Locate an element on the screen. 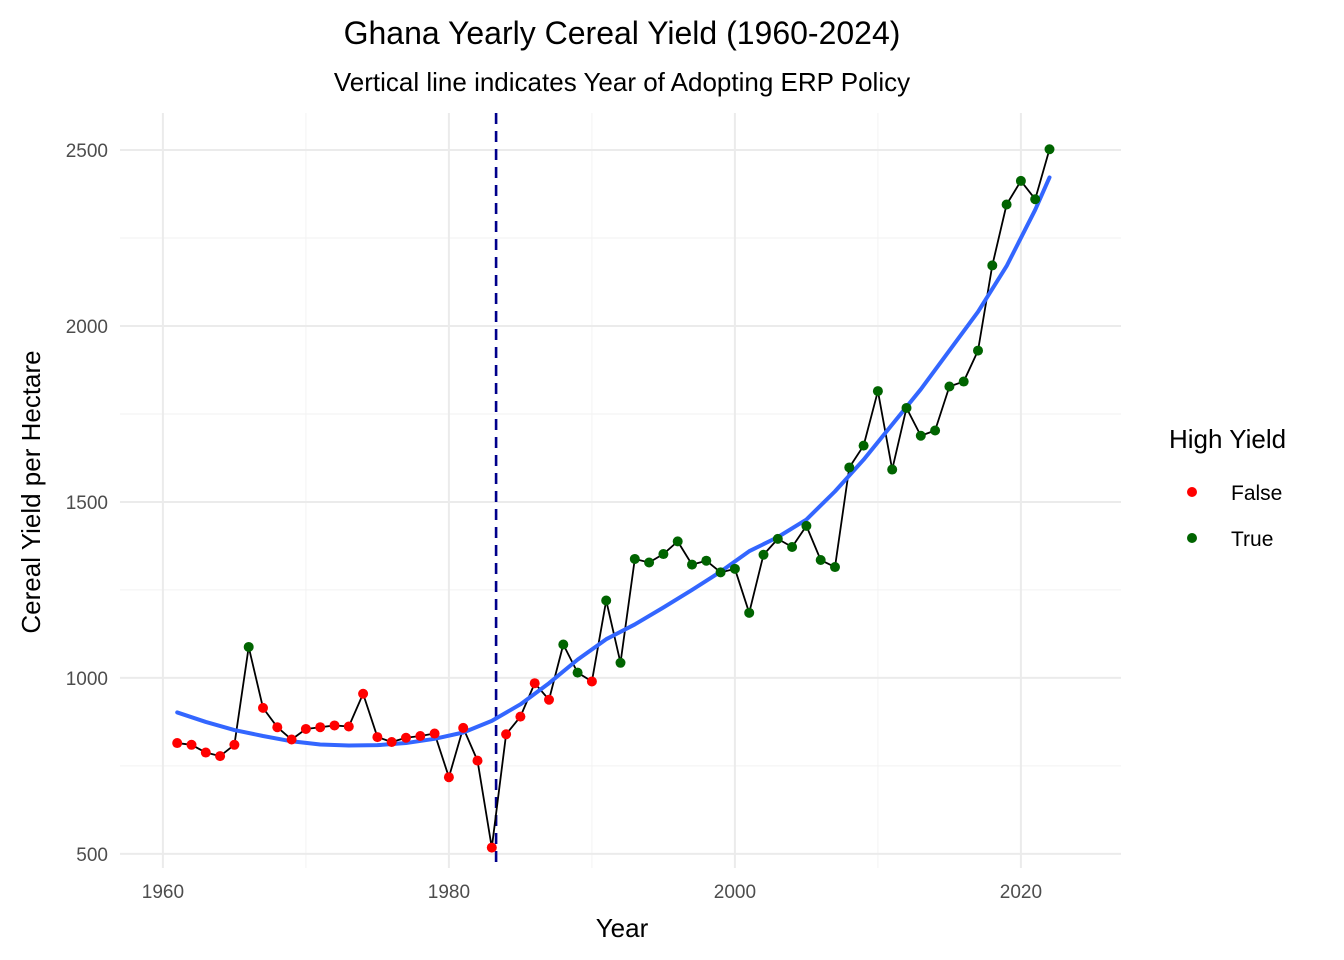  legend: High Yield False True is located at coordinates (1227, 487).